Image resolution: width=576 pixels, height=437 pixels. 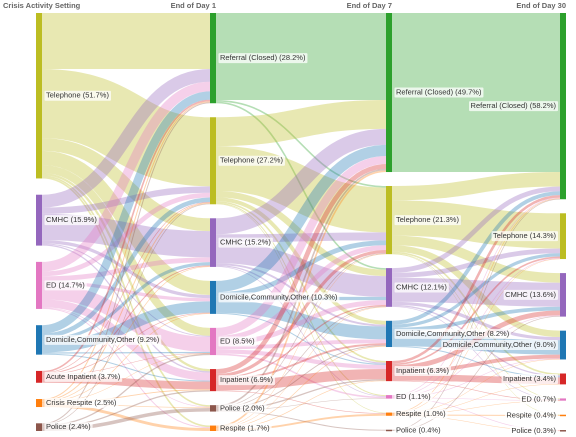 I want to click on node-label: Telephone (14.3%), so click(x=524, y=235).